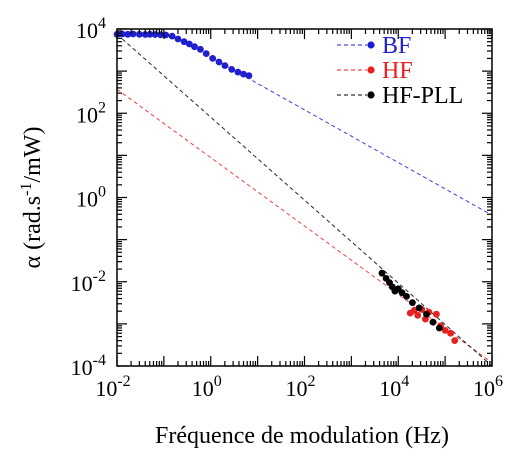  I want to click on legend-label: HF-PLL, so click(422, 96).